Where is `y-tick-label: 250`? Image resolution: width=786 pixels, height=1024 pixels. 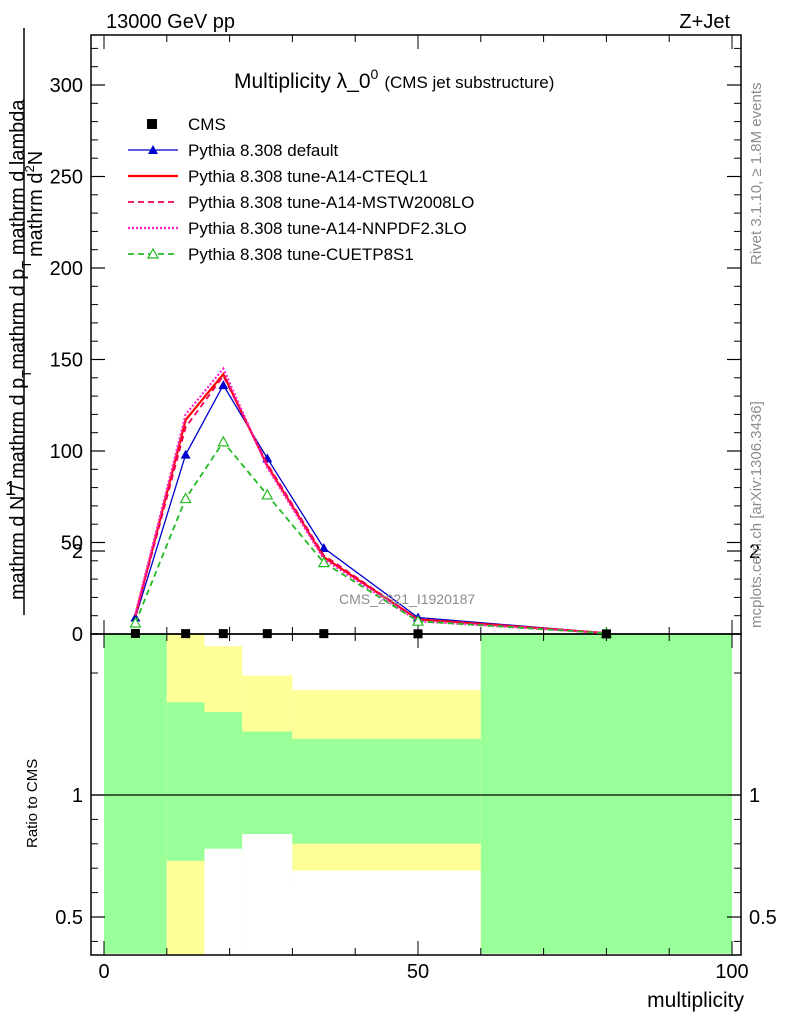 y-tick-label: 250 is located at coordinates (66, 178).